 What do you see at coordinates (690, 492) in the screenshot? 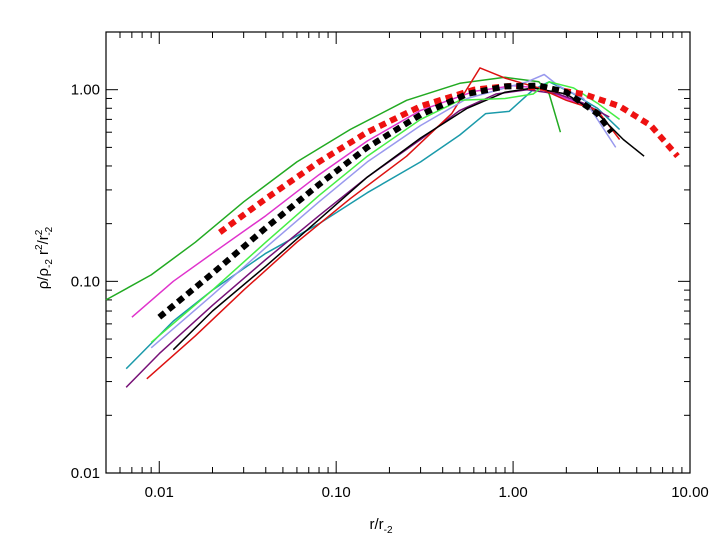
I see `x-tick-label: 10.00` at bounding box center [690, 492].